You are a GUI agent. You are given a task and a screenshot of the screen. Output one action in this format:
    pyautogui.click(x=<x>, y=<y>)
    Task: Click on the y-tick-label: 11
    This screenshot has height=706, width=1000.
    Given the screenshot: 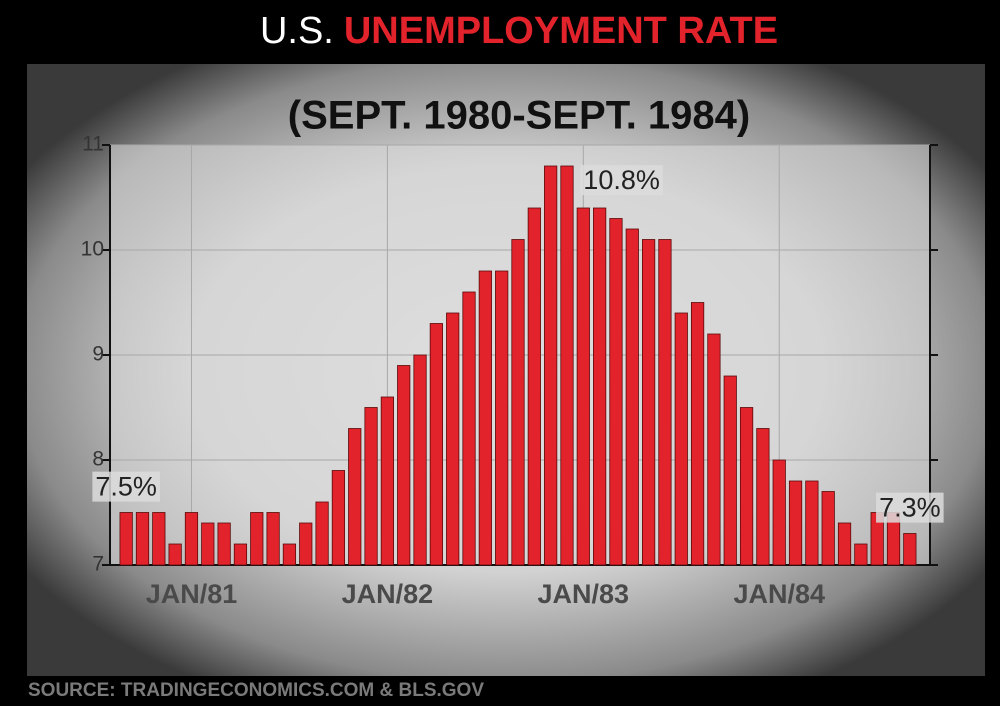 What is the action you would take?
    pyautogui.click(x=93, y=144)
    